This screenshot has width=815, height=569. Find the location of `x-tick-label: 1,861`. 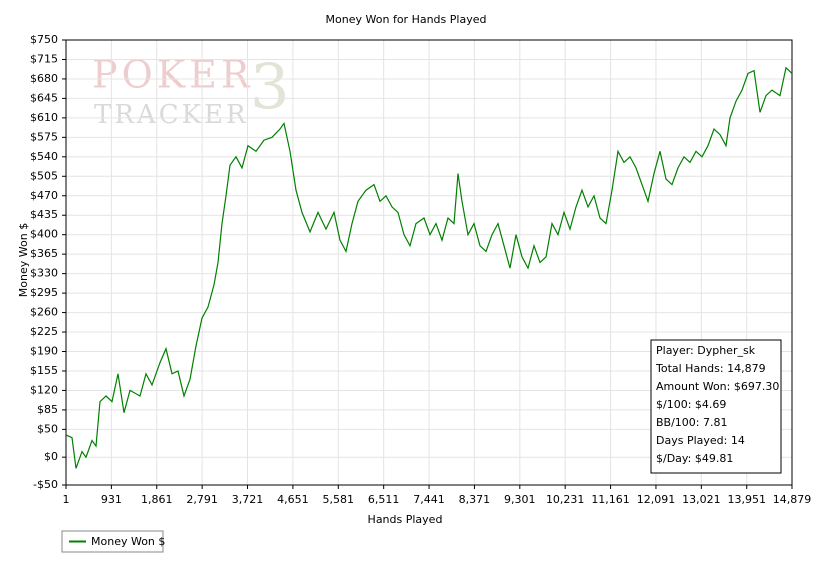

x-tick-label: 1,861 is located at coordinates (157, 499).